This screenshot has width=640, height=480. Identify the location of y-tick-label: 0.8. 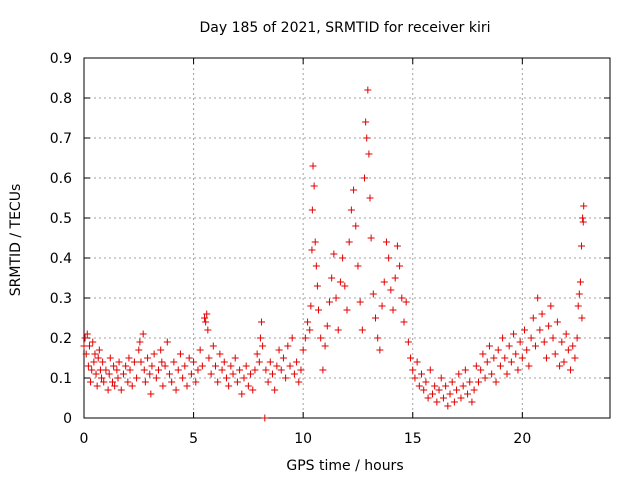
(61, 99).